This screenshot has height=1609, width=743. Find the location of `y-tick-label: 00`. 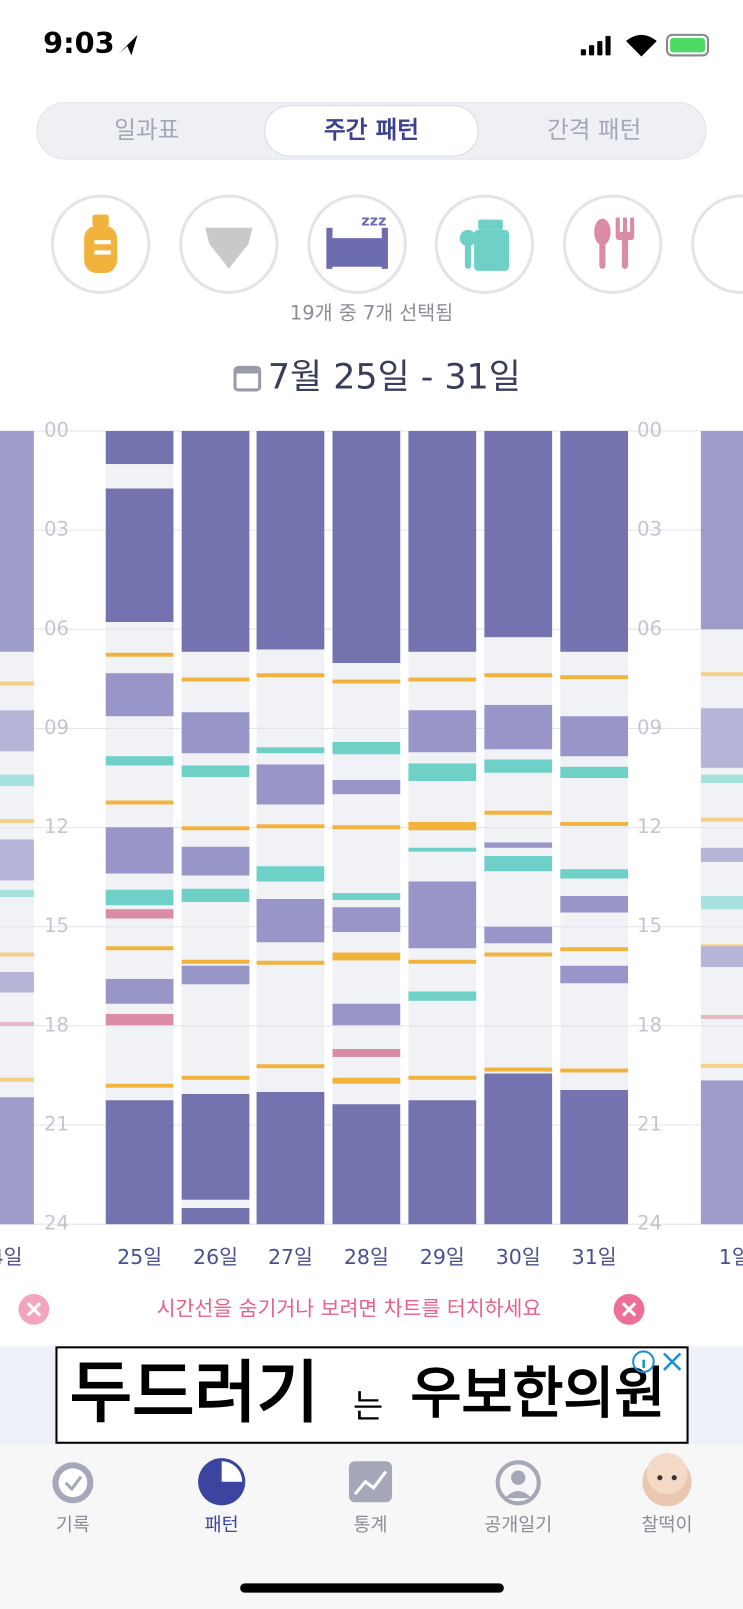

y-tick-label: 00 is located at coordinates (56, 429).